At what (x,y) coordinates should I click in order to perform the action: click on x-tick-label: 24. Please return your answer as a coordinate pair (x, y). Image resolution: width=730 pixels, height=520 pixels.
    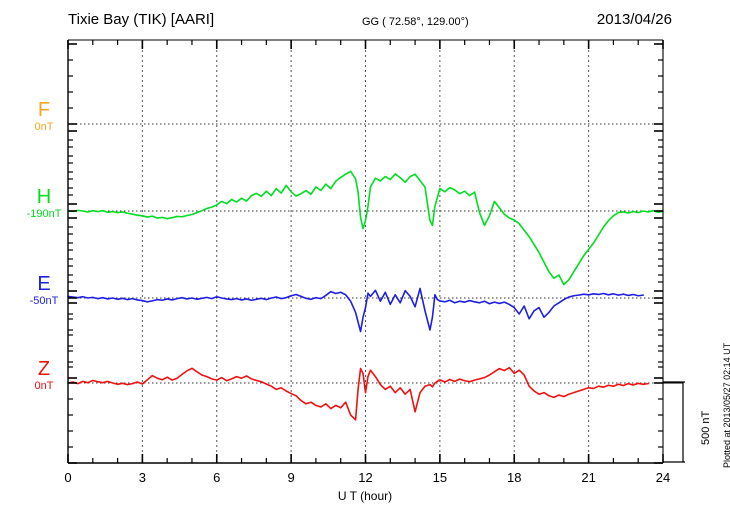
    Looking at the image, I should click on (663, 477).